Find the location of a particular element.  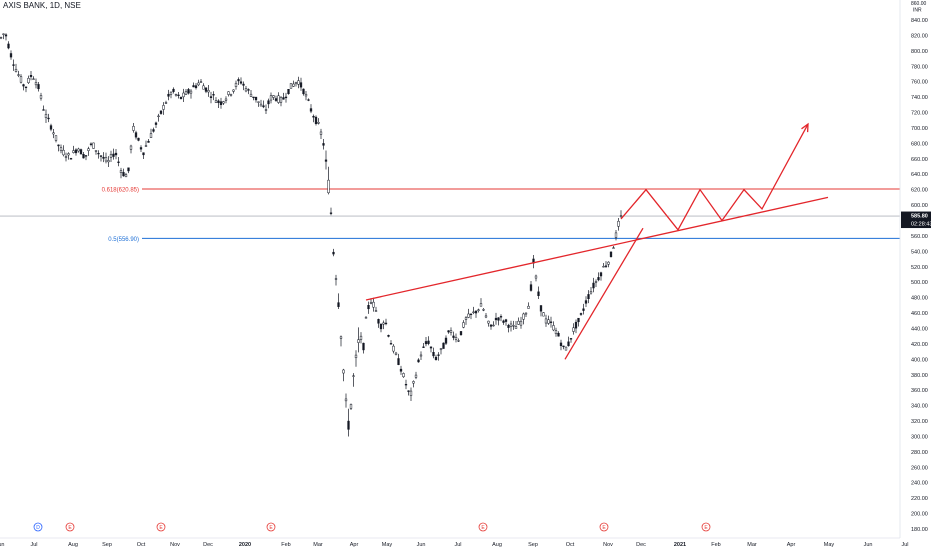

timeframe-label: 1D is located at coordinates (54, 5).